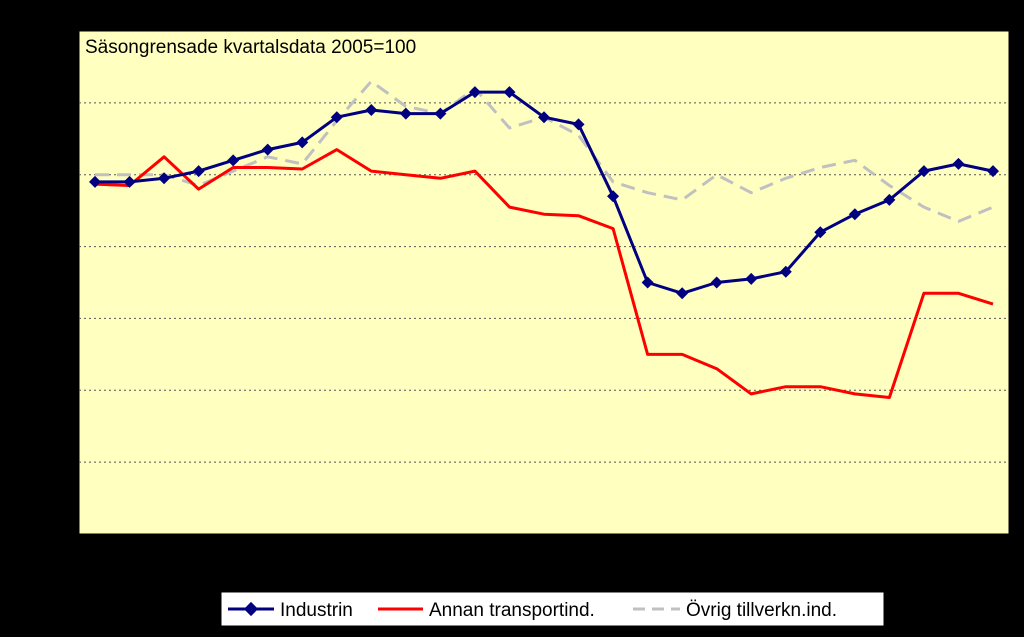  I want to click on legend-label-industrin: Industrin, so click(316, 610).